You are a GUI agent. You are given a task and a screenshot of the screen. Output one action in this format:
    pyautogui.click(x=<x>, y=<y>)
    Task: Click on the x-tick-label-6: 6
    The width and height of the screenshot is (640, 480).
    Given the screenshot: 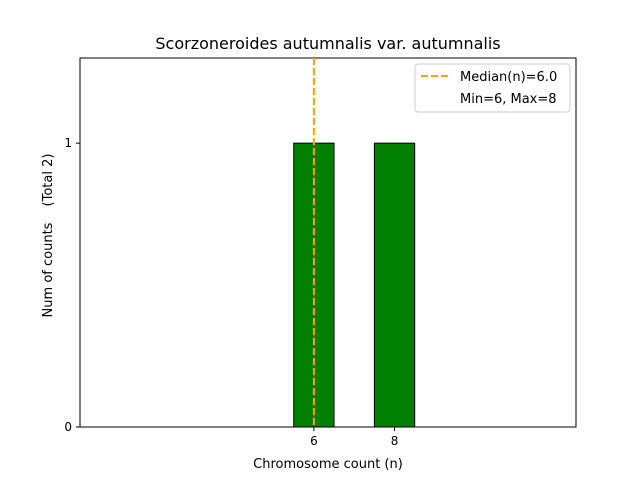 What is the action you would take?
    pyautogui.click(x=314, y=441)
    